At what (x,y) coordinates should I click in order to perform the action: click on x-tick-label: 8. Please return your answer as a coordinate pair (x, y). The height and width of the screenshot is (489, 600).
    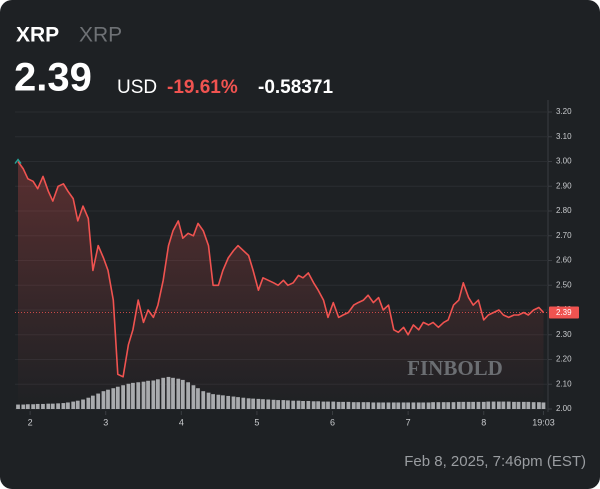
    Looking at the image, I should click on (483, 422).